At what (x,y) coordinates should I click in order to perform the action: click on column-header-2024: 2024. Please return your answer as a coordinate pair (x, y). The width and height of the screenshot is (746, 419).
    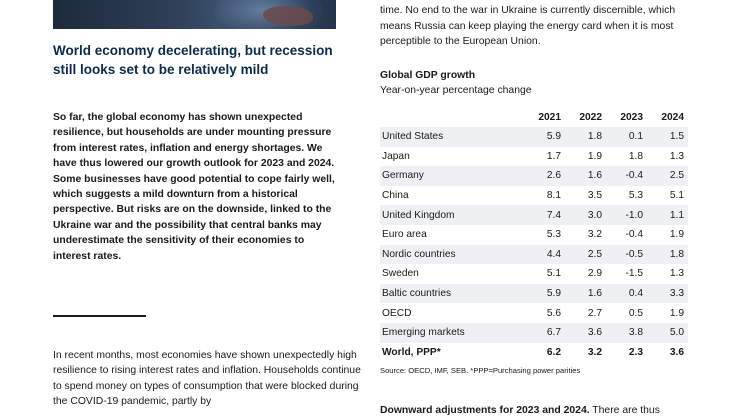
    Looking at the image, I should click on (672, 117).